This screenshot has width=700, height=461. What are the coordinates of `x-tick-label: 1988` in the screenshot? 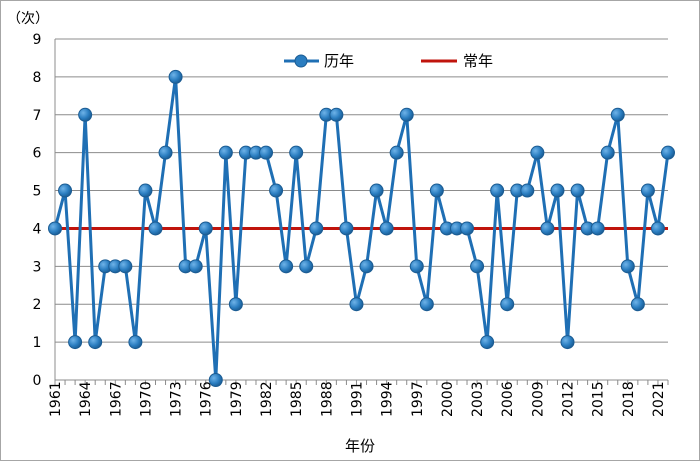 It's located at (327, 399).